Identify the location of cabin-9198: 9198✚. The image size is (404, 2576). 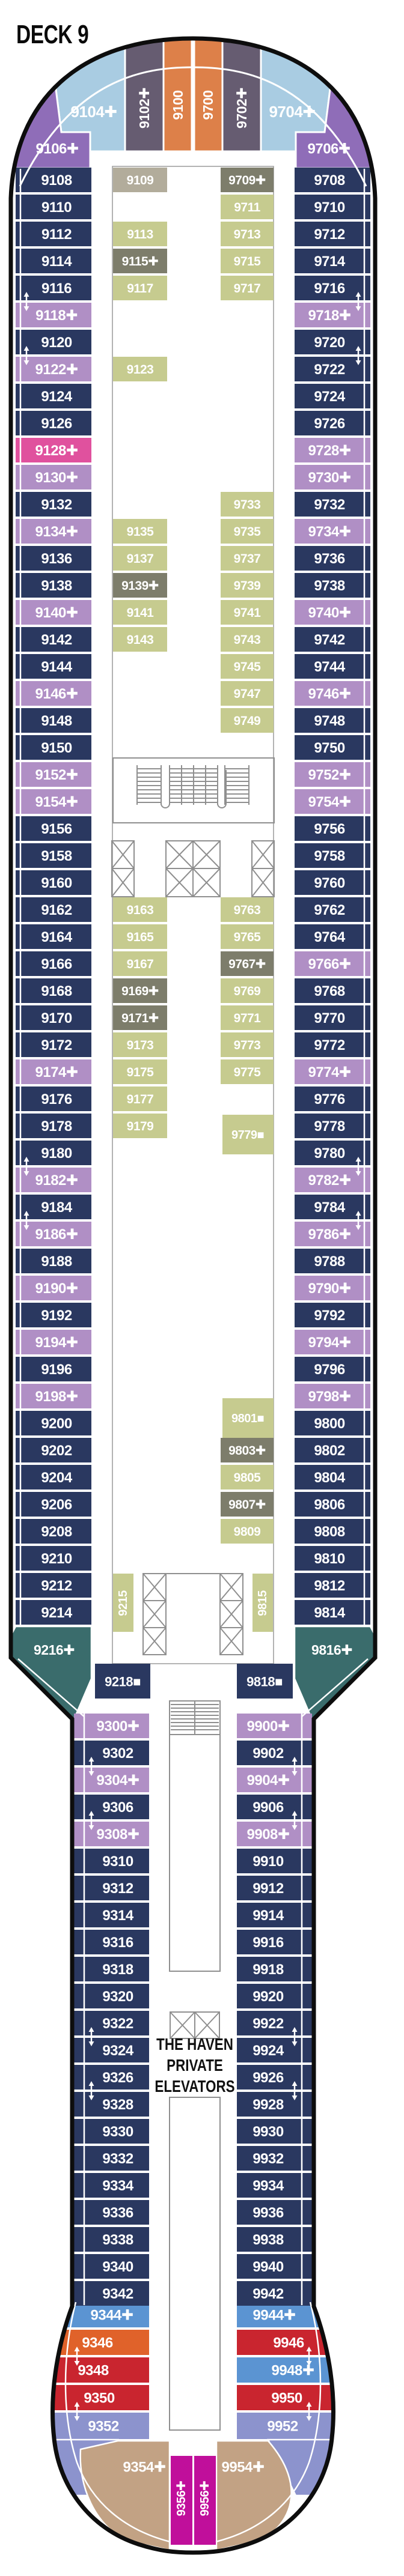
(53, 1396).